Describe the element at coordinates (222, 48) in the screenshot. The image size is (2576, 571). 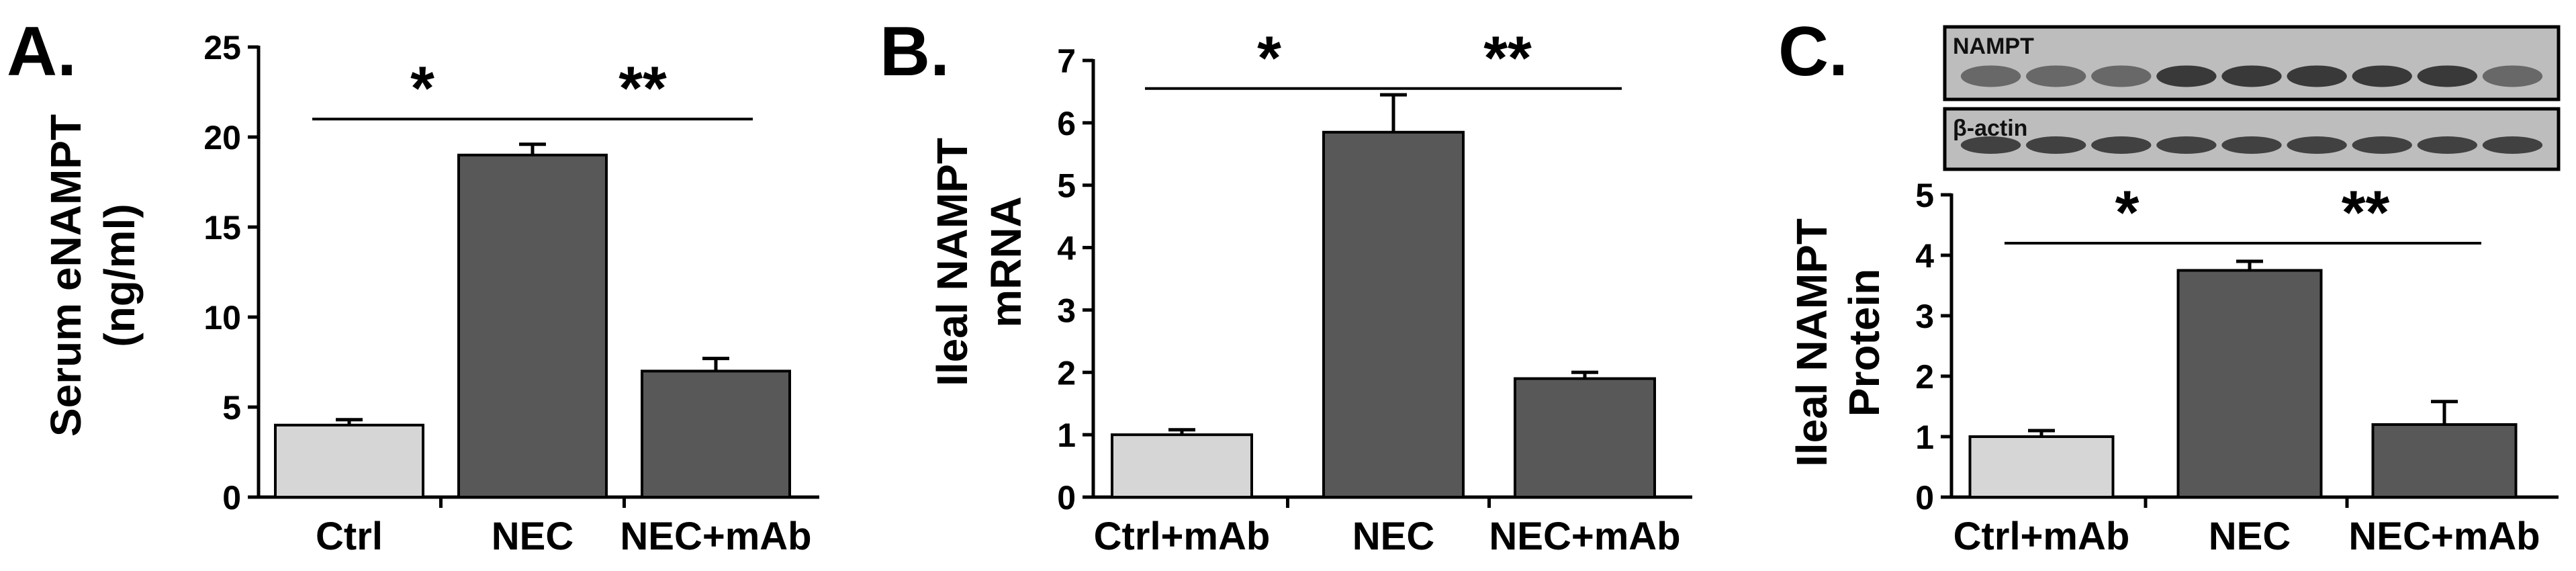
I see `y-tick-label: 25` at that location.